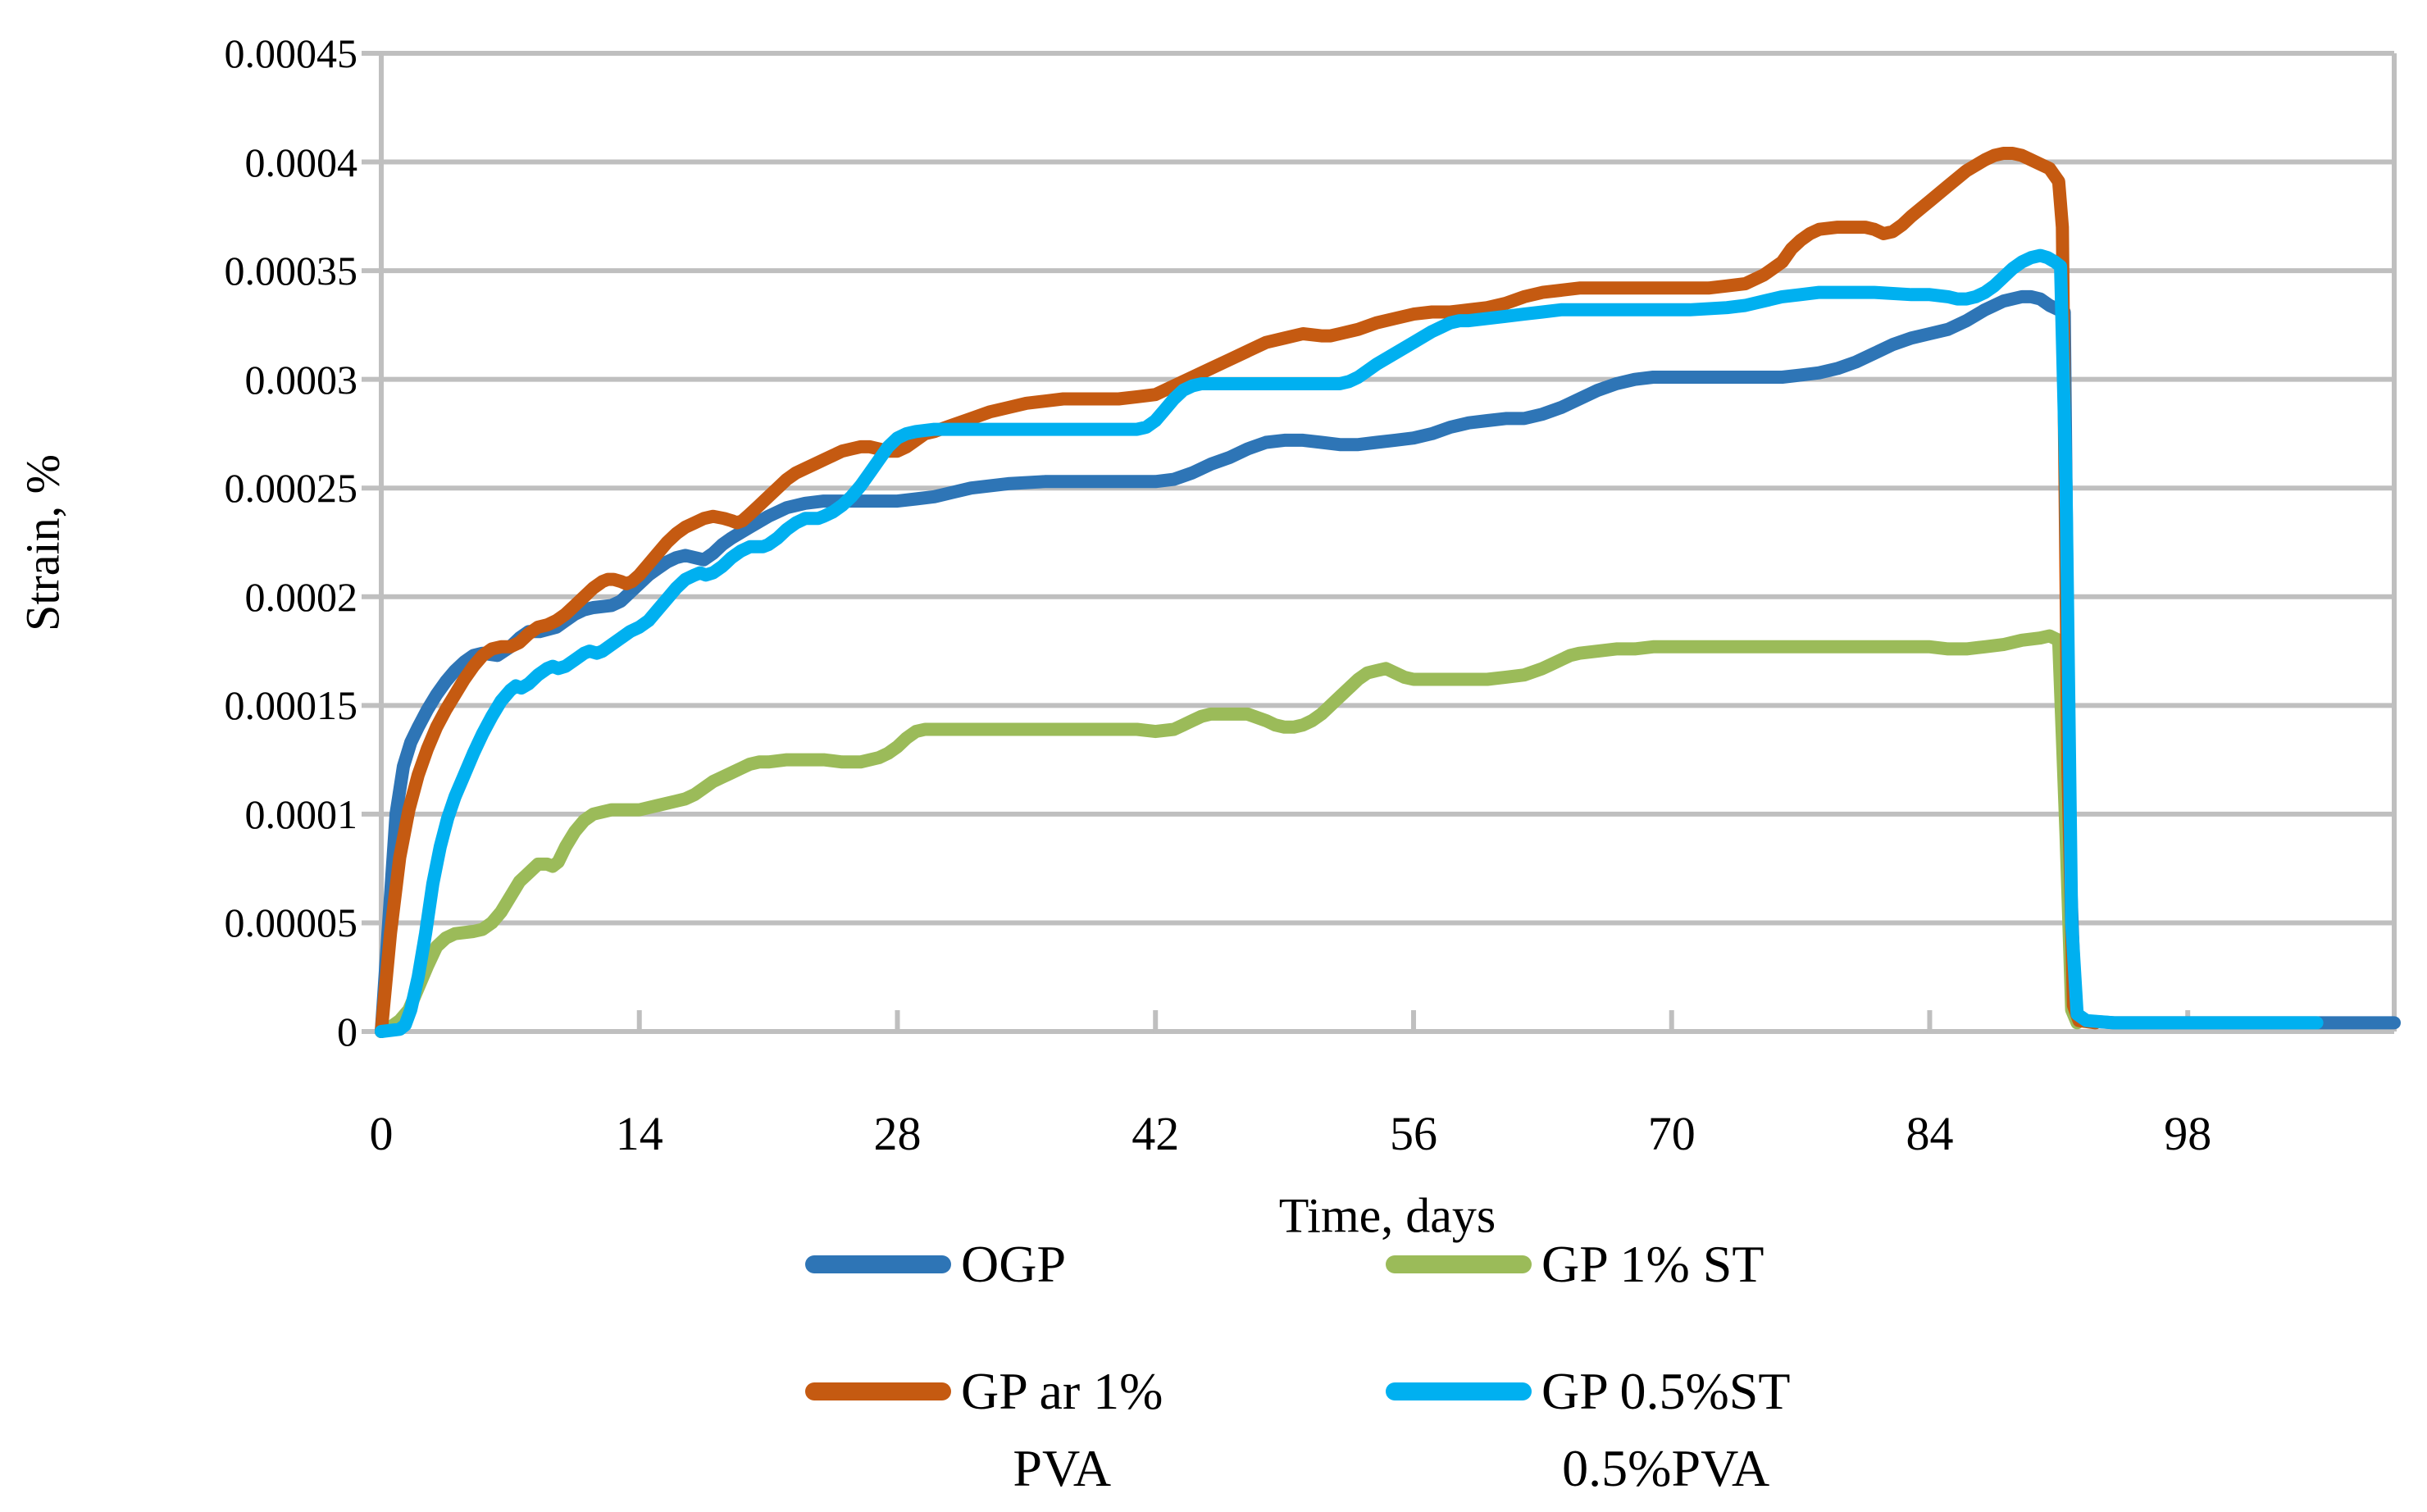  What do you see at coordinates (291, 271) in the screenshot?
I see `y-tick-label-0.00035: 0.00035` at bounding box center [291, 271].